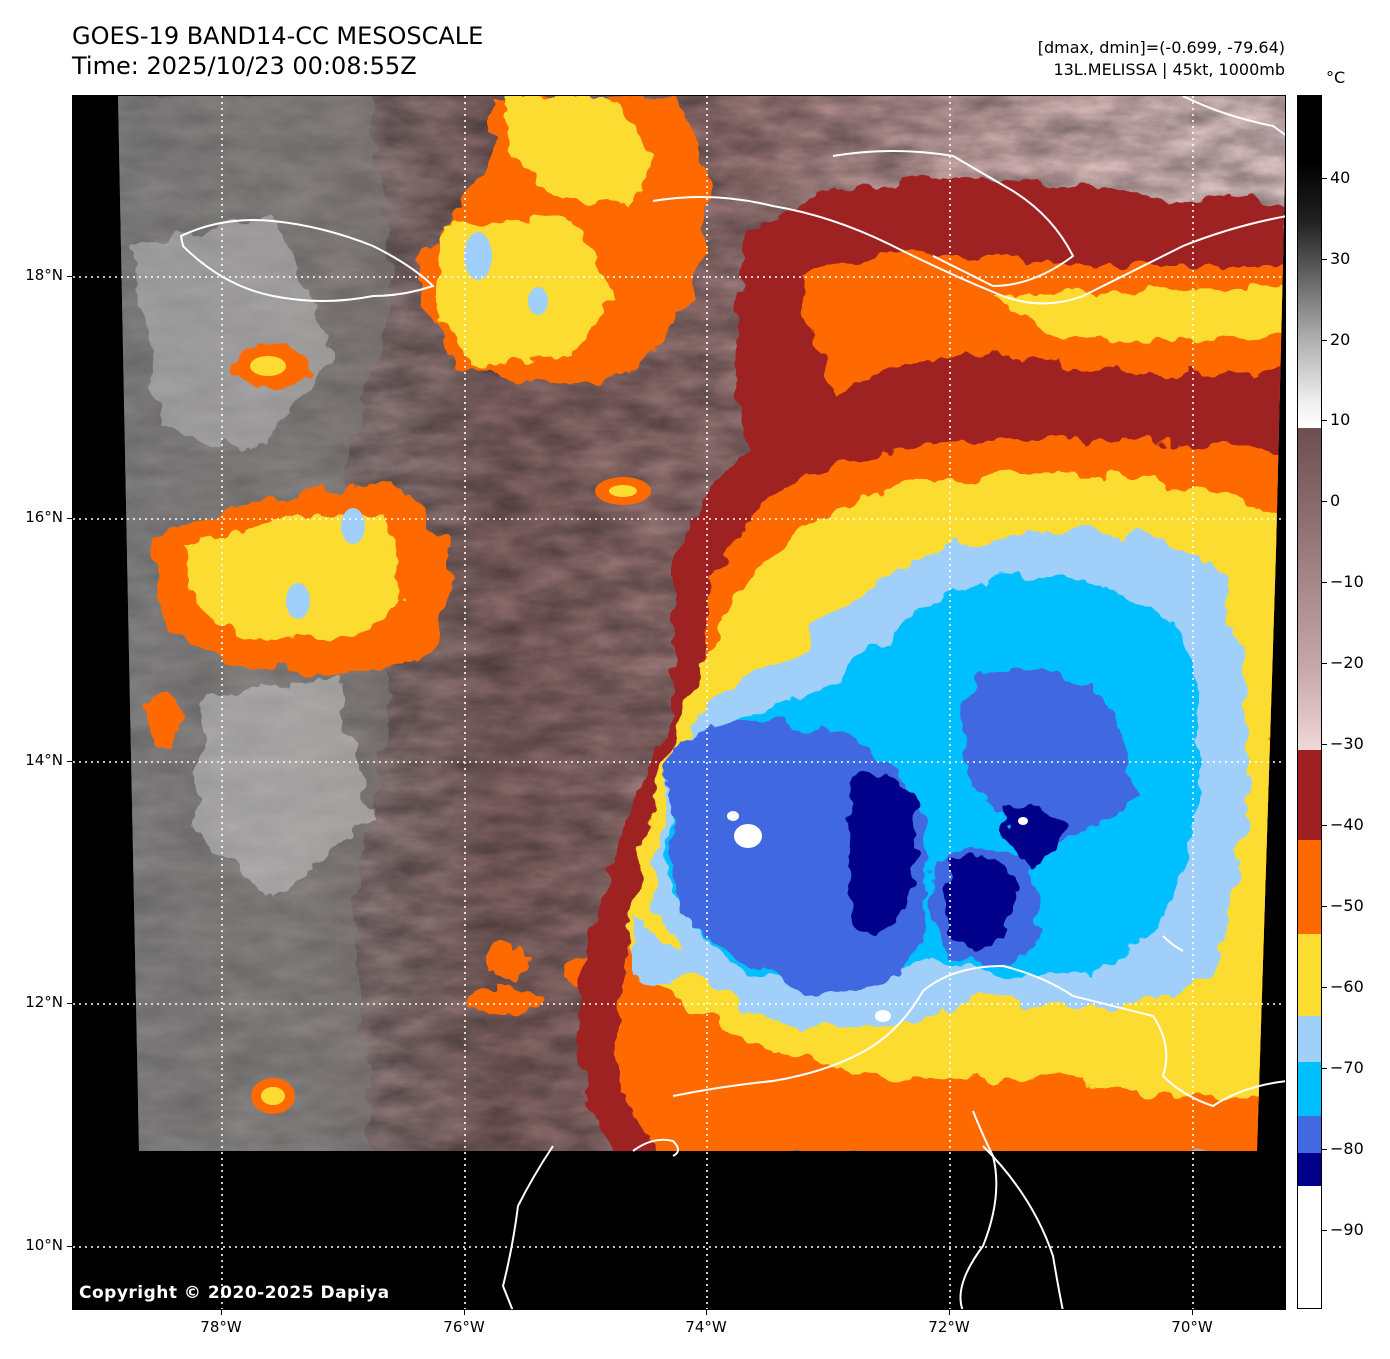 The image size is (1390, 1359). I want to click on lat-label-14n: 14°N, so click(44, 760).